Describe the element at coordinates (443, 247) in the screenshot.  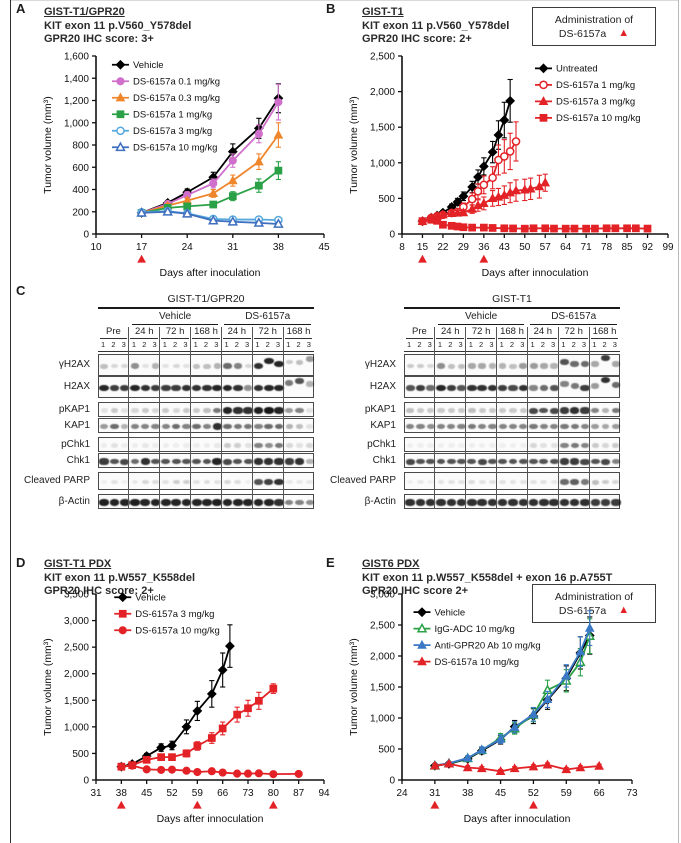
I see `x-tick-label: 22` at that location.